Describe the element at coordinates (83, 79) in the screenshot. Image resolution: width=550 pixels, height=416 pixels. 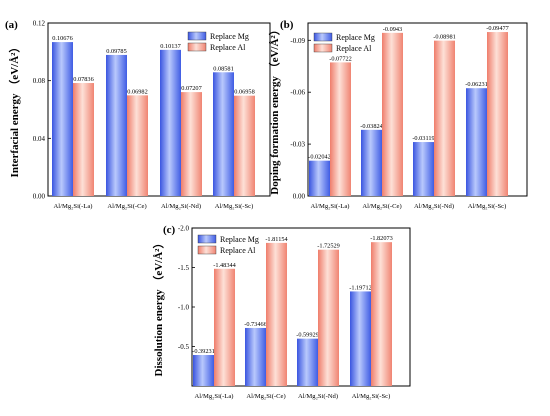
I see `data-label: 0.07836` at that location.